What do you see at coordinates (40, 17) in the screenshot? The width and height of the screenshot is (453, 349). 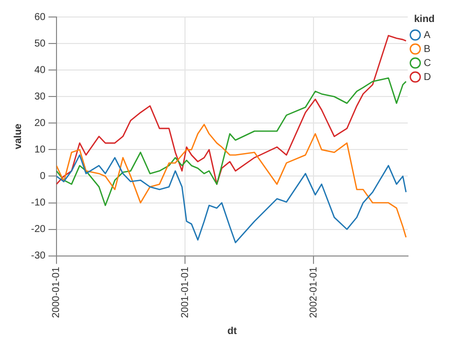 I see `y-tick-label: 60` at bounding box center [40, 17].